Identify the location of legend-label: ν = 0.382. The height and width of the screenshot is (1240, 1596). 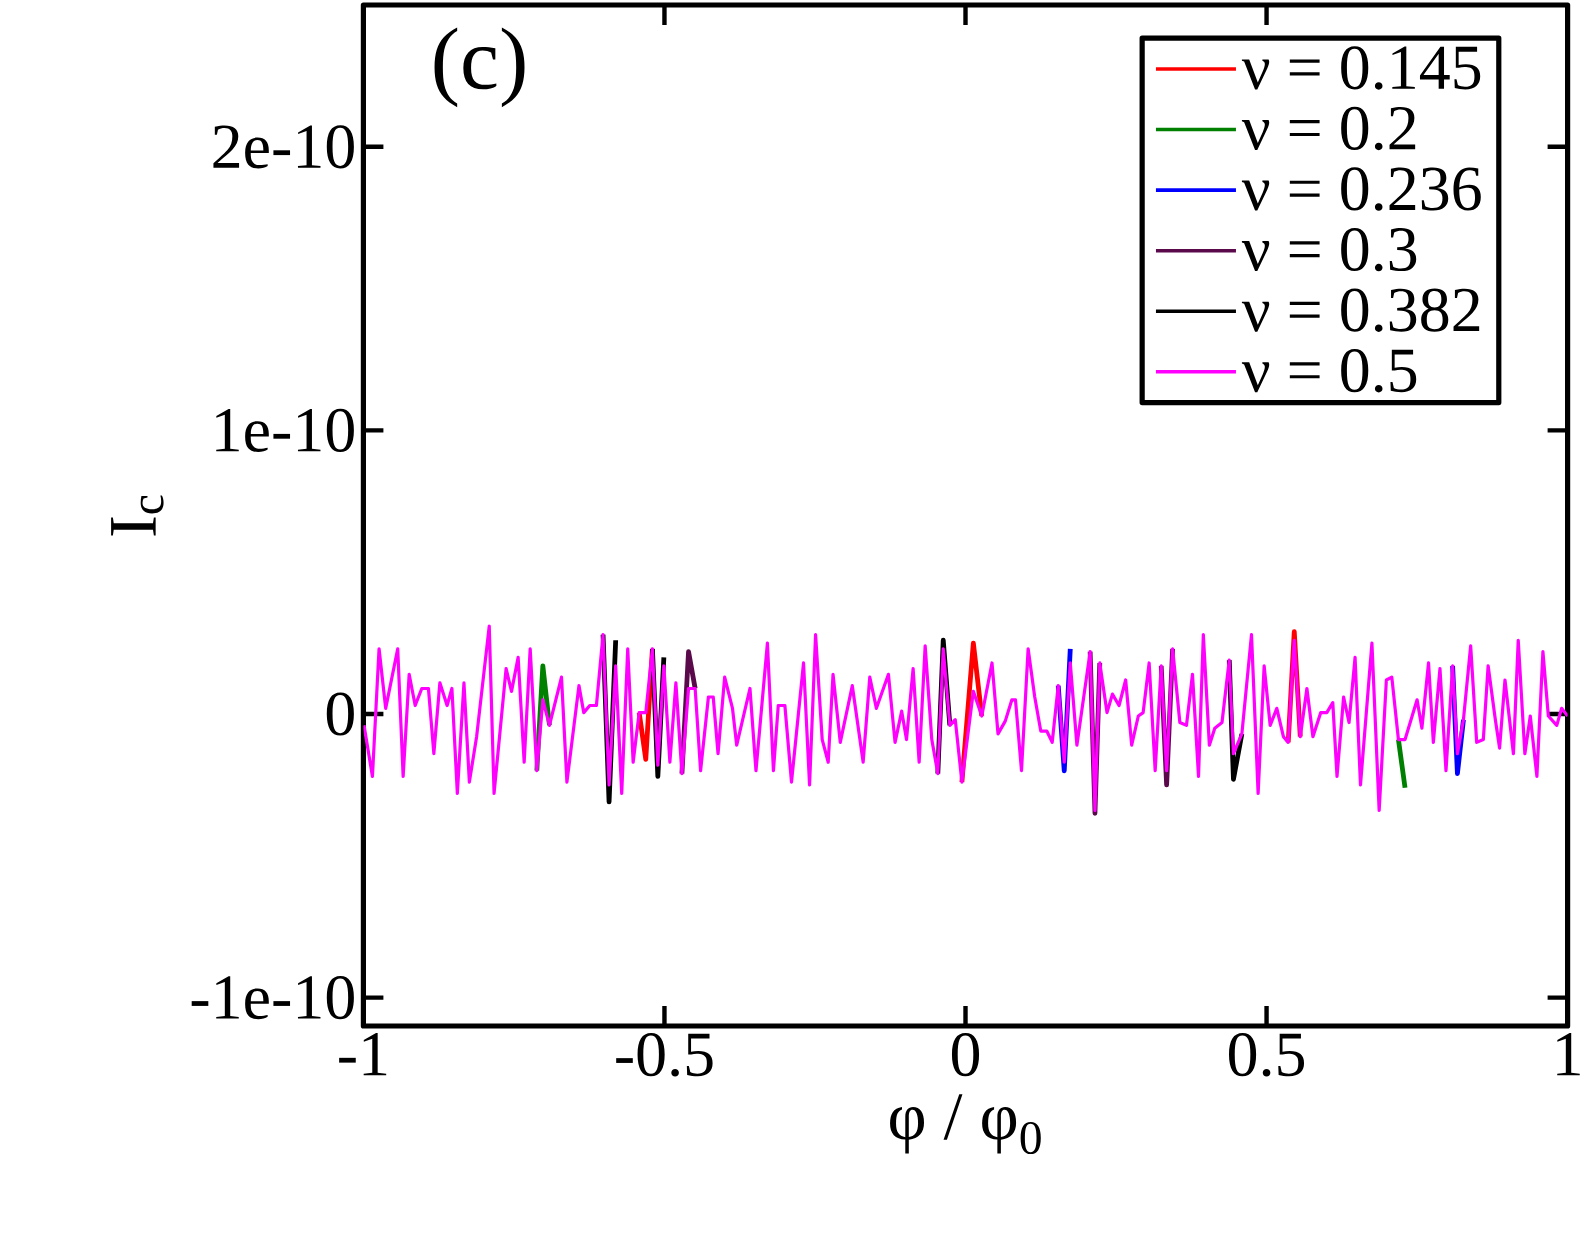
(1360, 310).